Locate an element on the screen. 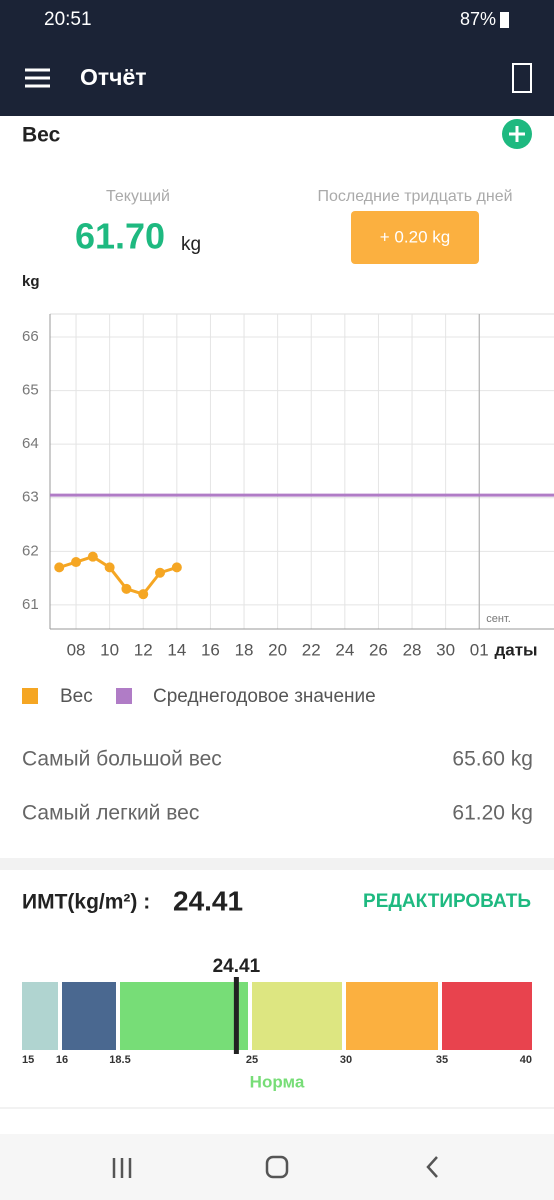 This screenshot has width=554, height=1200. change-badge is located at coordinates (415, 237).